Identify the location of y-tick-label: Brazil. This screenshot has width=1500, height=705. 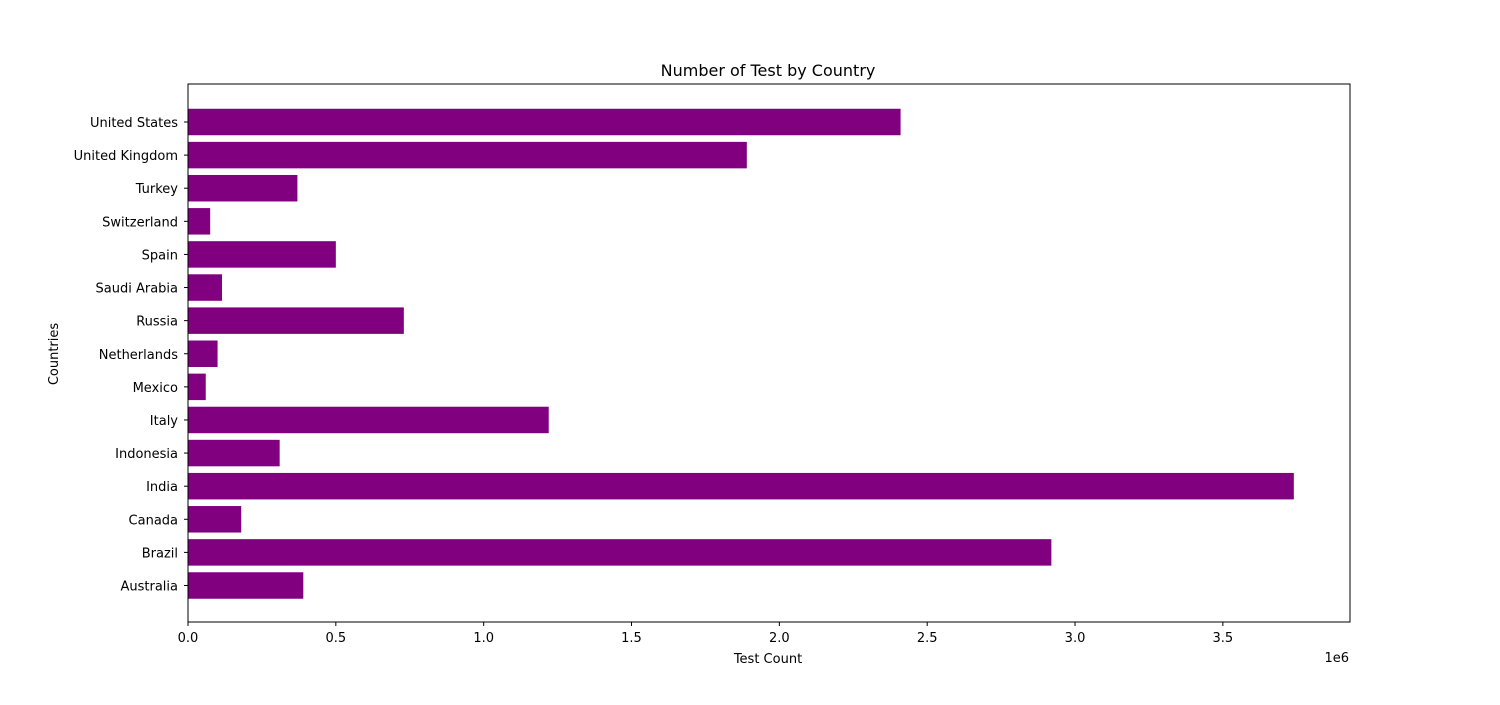
(160, 553).